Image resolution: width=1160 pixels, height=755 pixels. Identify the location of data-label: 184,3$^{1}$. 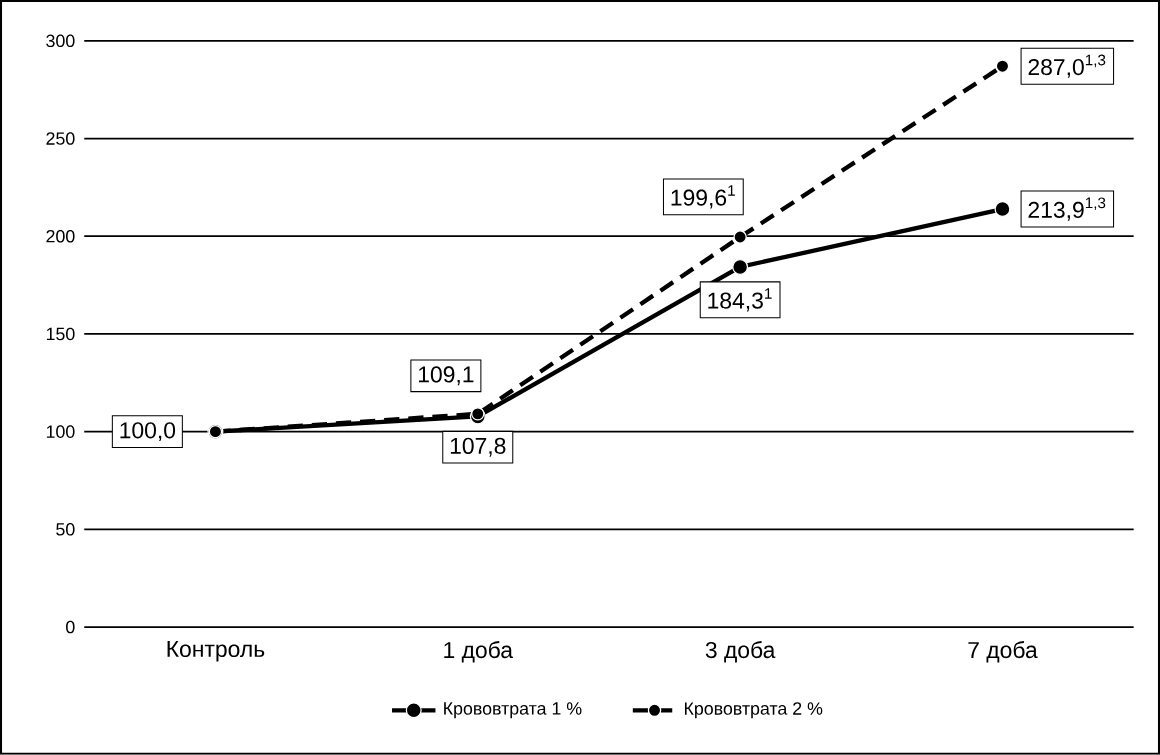
(740, 300).